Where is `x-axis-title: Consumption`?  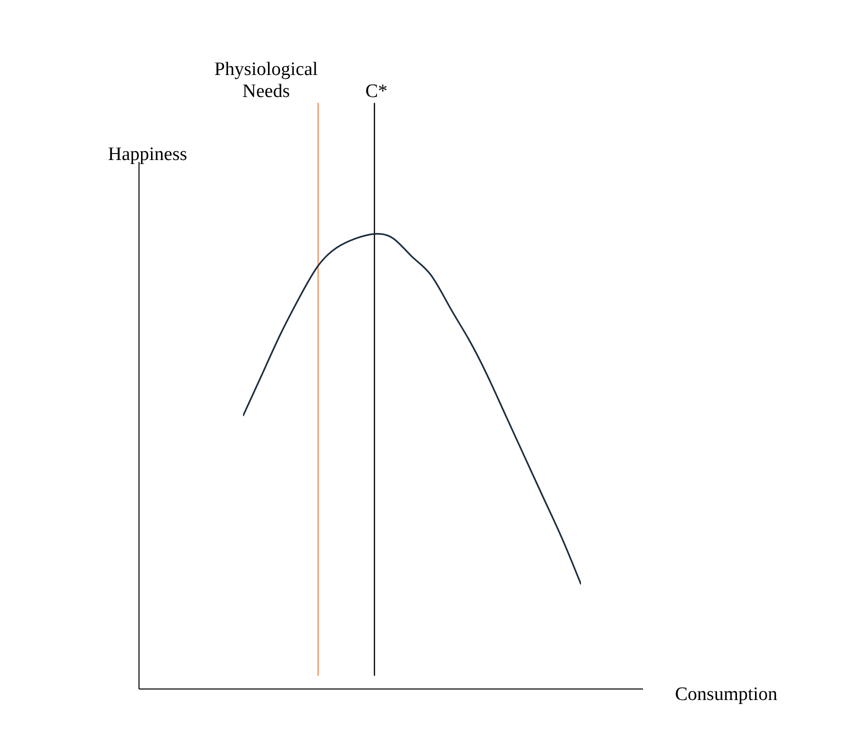 x-axis-title: Consumption is located at coordinates (726, 695).